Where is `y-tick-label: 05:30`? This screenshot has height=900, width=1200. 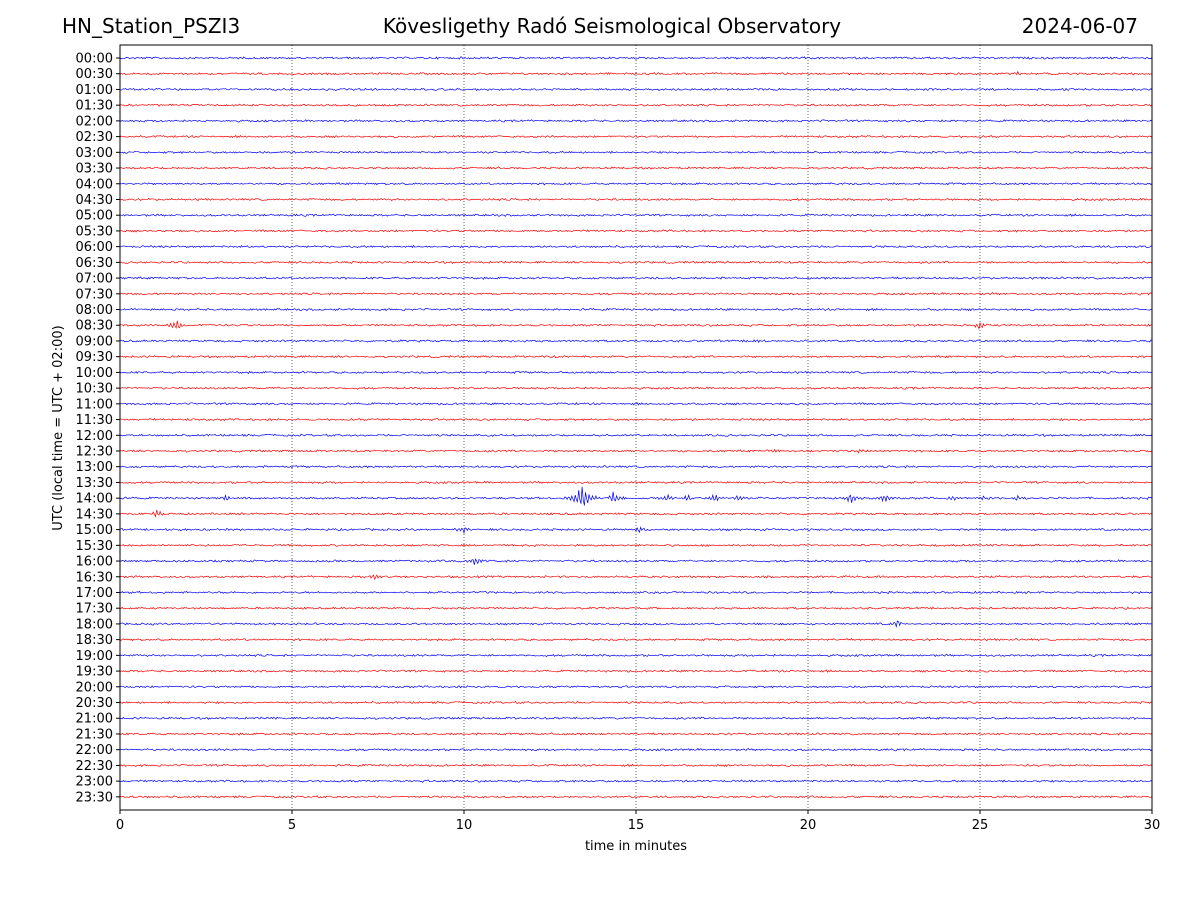
y-tick-label: 05:30 is located at coordinates (94, 231).